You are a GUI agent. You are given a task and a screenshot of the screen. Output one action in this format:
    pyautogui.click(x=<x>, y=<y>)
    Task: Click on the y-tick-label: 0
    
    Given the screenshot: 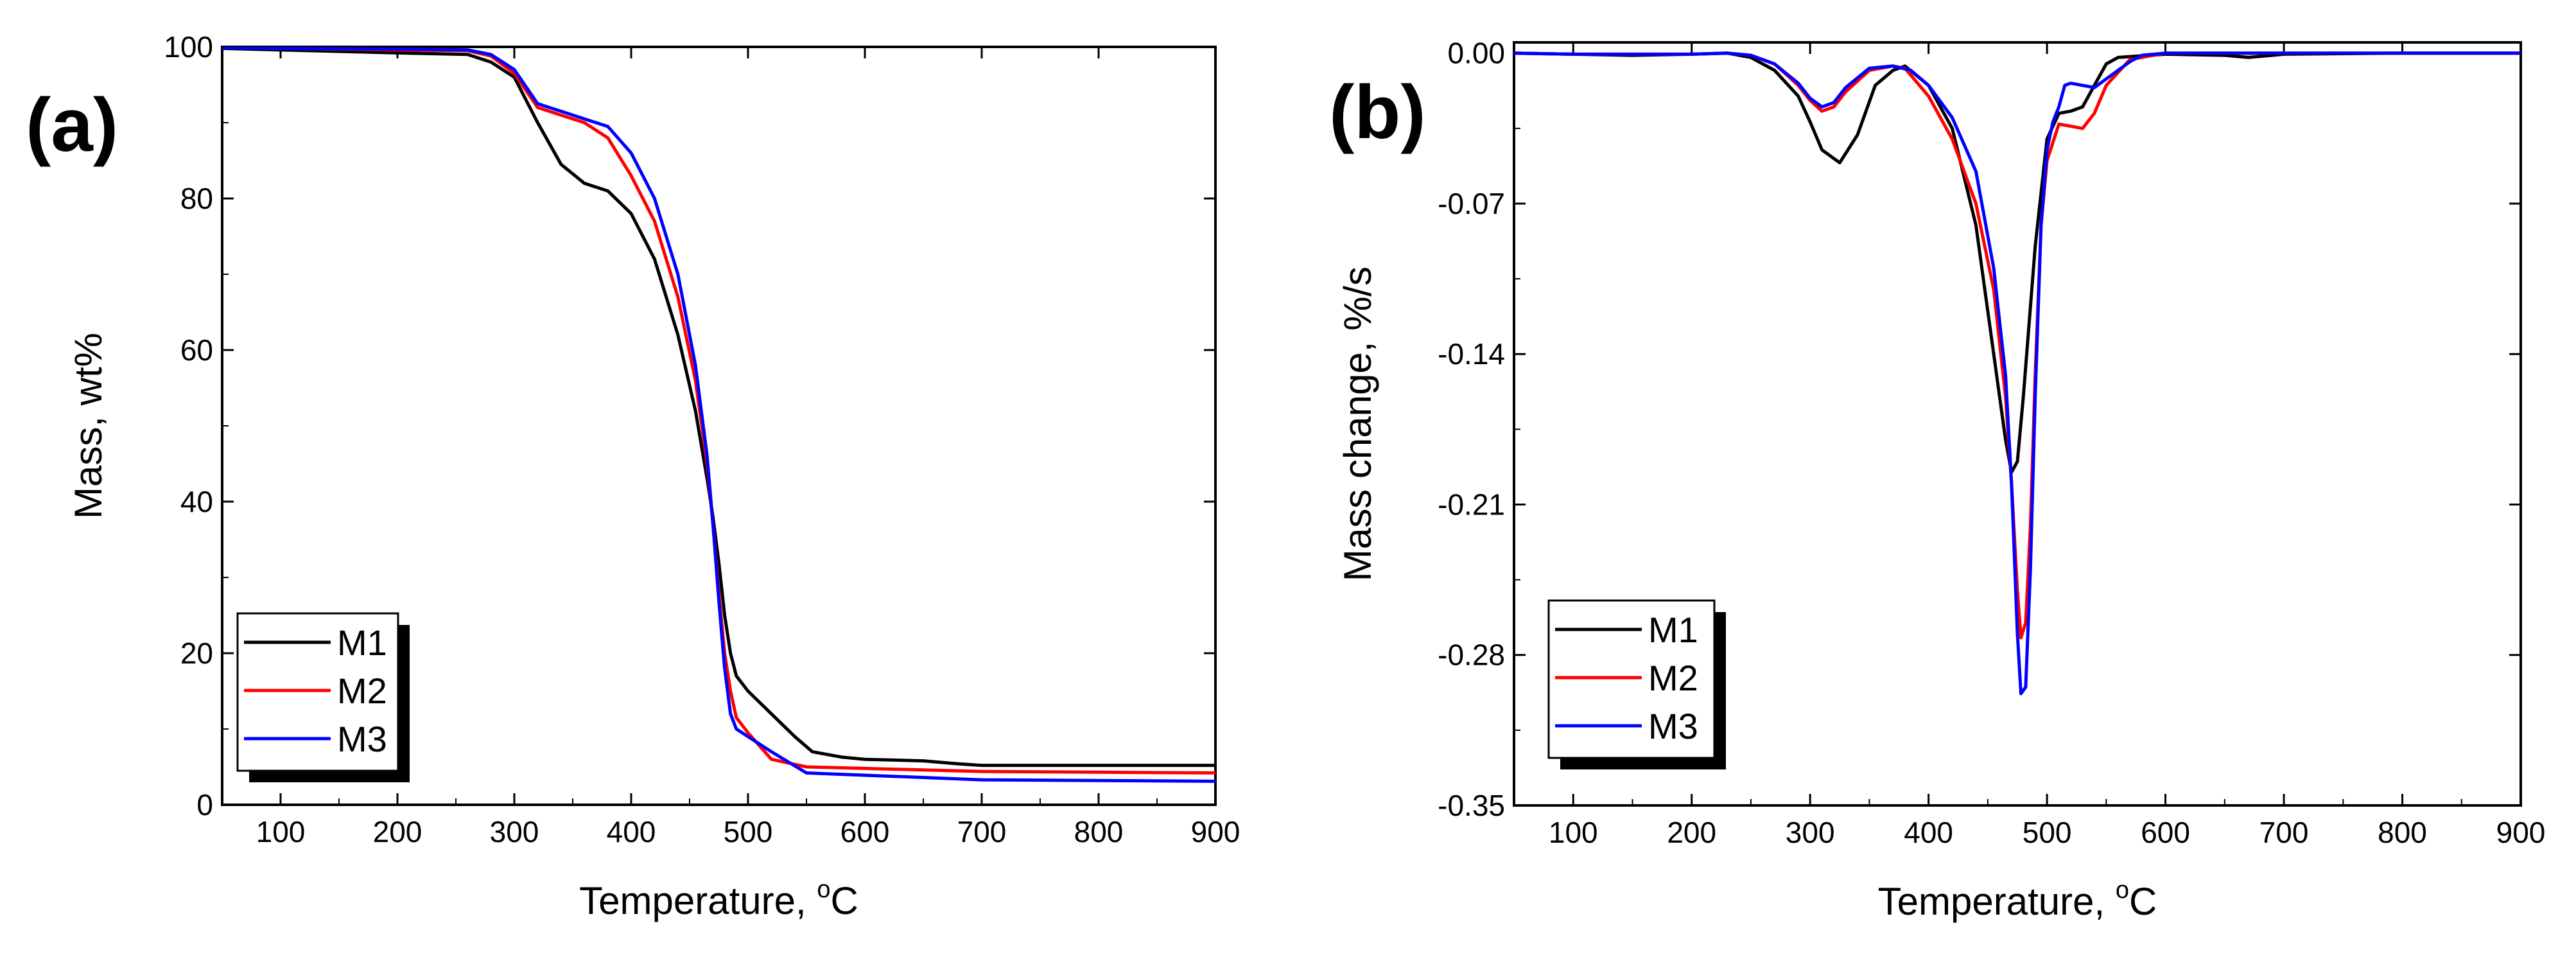 What is the action you would take?
    pyautogui.click(x=204, y=804)
    